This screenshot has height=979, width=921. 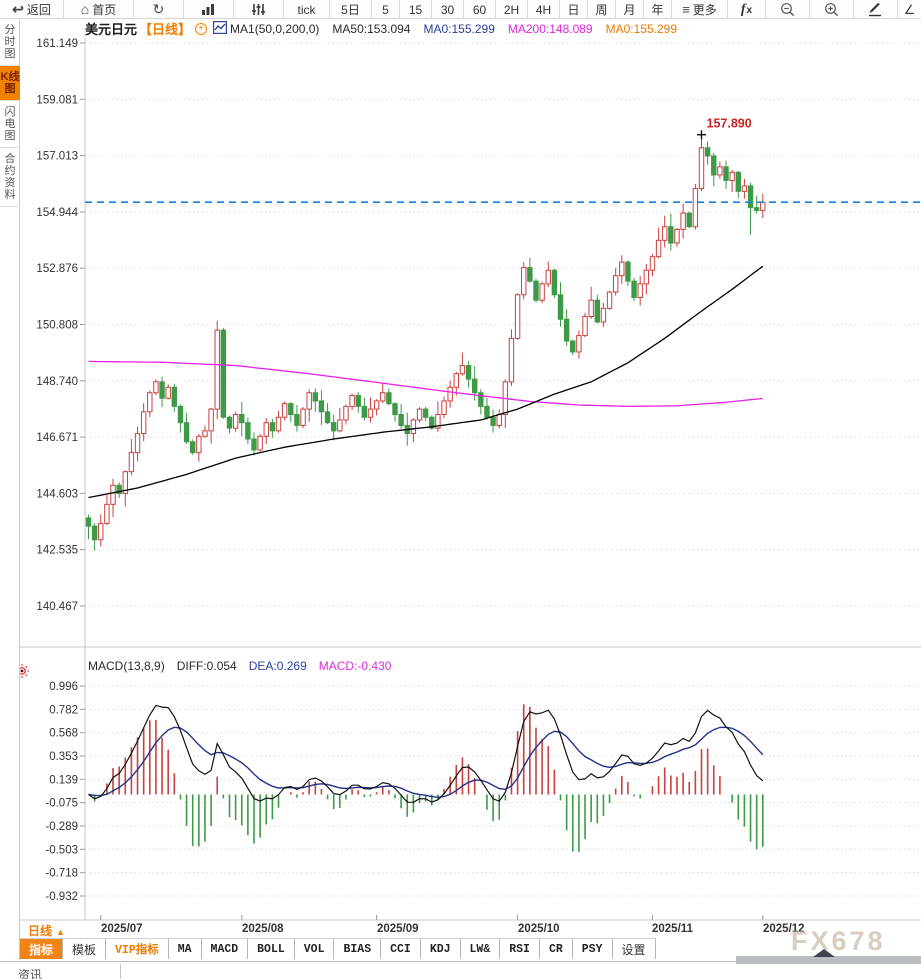 I want to click on indicator-tab-kdj: KDJ, so click(x=441, y=949).